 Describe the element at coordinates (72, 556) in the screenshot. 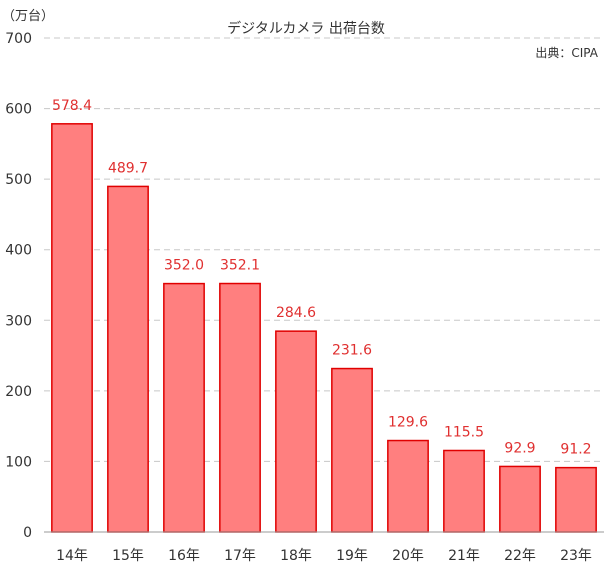

I see `x-tick-label: 14年` at that location.